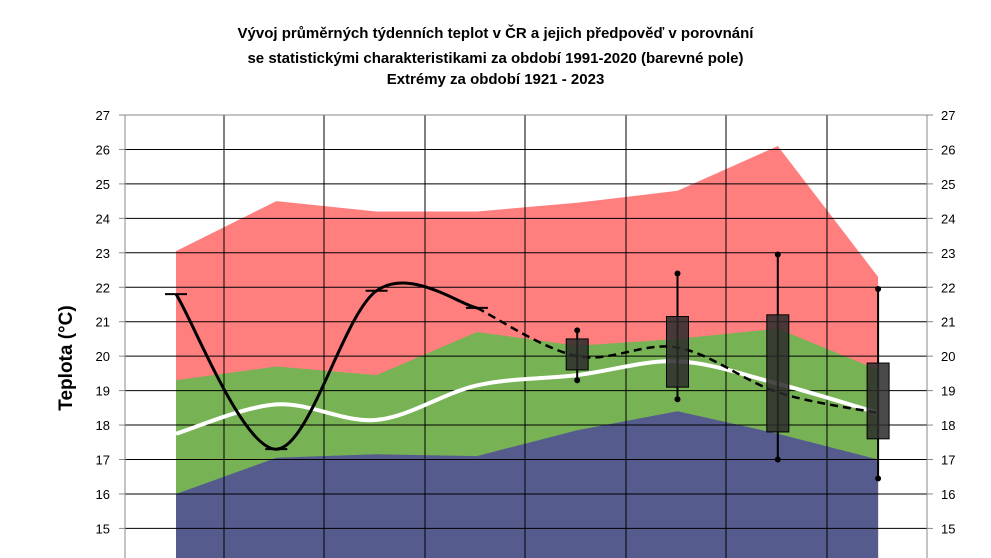 Image resolution: width=991 pixels, height=558 pixels. I want to click on y-tick-label-right: 27, so click(948, 115).